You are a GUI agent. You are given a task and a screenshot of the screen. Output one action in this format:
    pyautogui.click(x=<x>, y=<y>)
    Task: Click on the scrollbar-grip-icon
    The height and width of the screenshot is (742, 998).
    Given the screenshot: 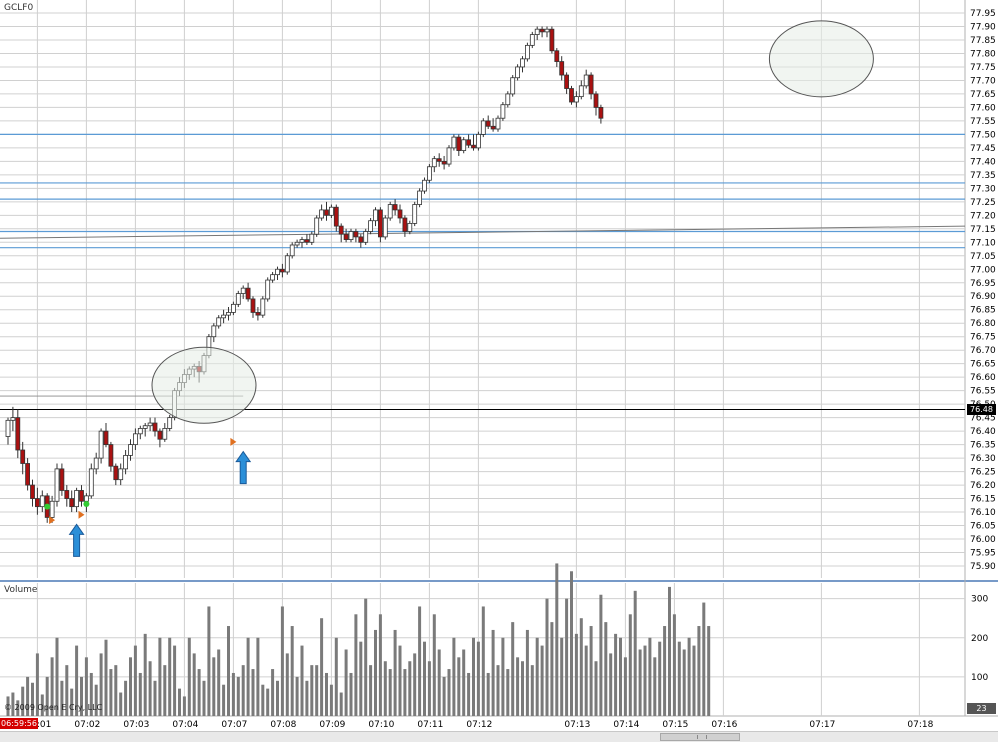 What is the action you would take?
    pyautogui.click(x=702, y=737)
    